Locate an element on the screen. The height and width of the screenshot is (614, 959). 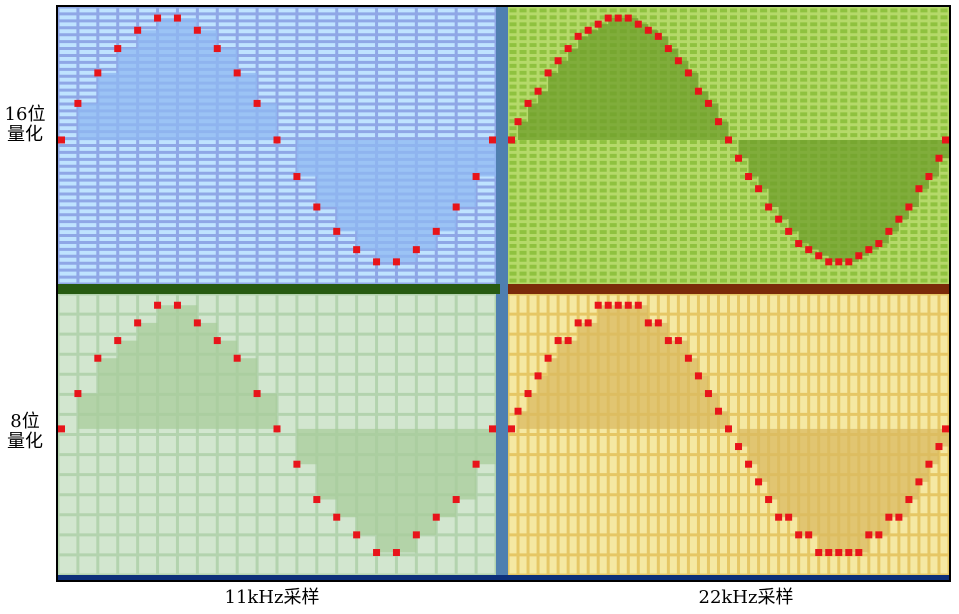
row-label-16bit-line1: 16位 is located at coordinates (25, 114).